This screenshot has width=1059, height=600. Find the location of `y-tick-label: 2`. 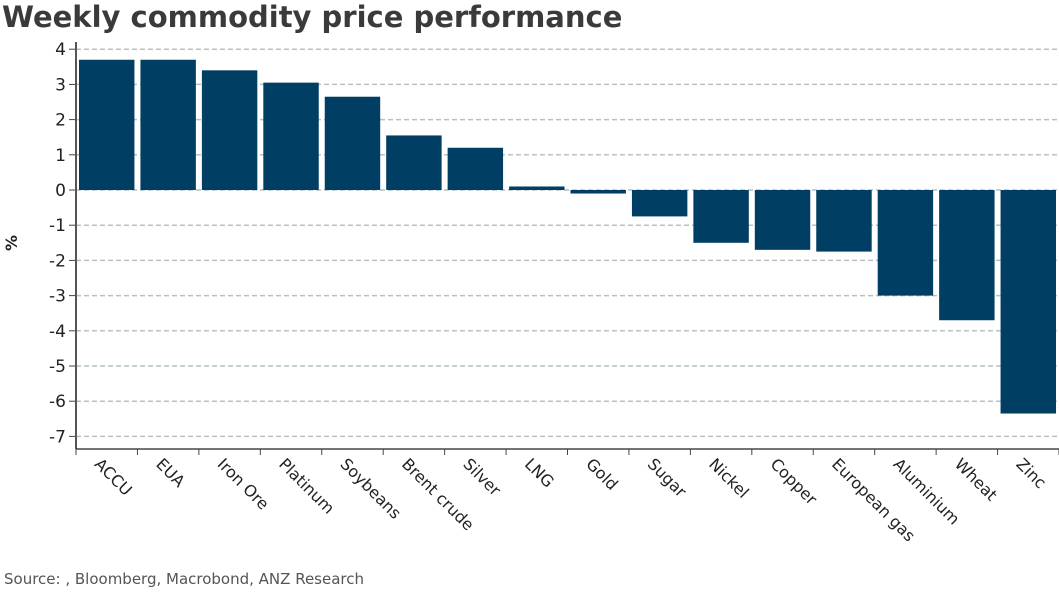

y-tick-label: 2 is located at coordinates (60, 121).